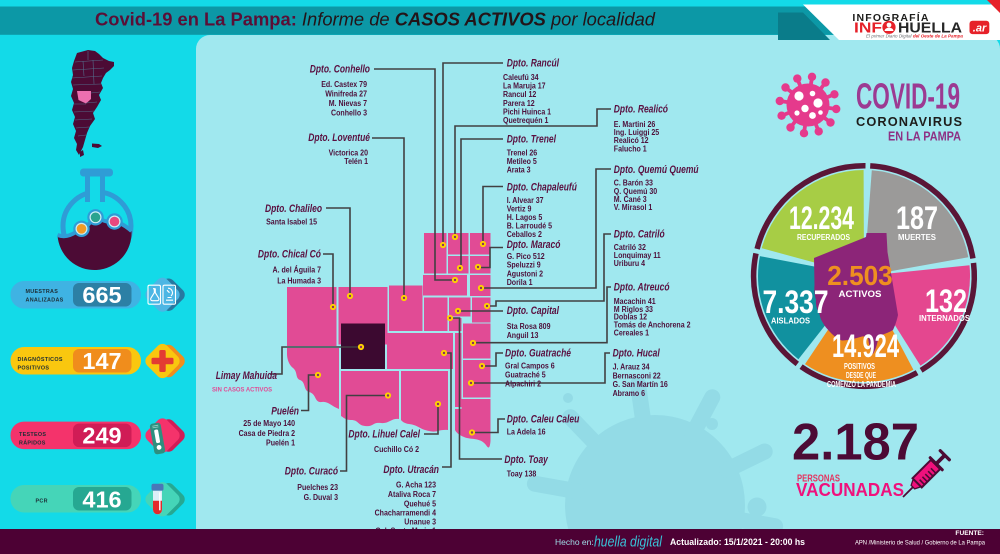 The width and height of the screenshot is (1000, 554). I want to click on svg-text: ANALIZADAS, so click(45, 301).